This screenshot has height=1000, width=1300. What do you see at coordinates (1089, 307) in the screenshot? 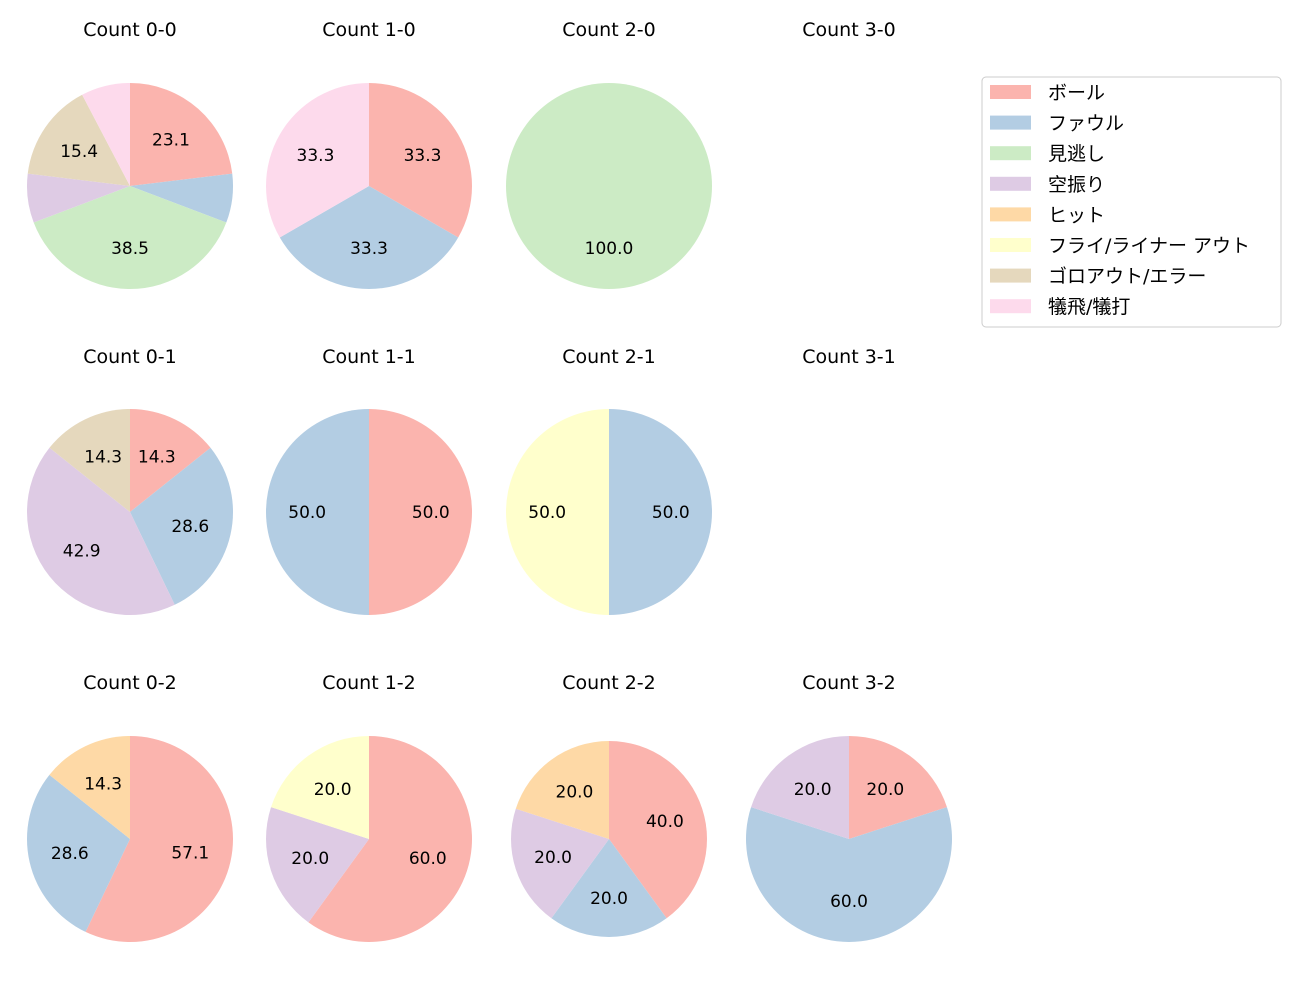
I see `legend-label: 犠飛/犠打` at bounding box center [1089, 307].